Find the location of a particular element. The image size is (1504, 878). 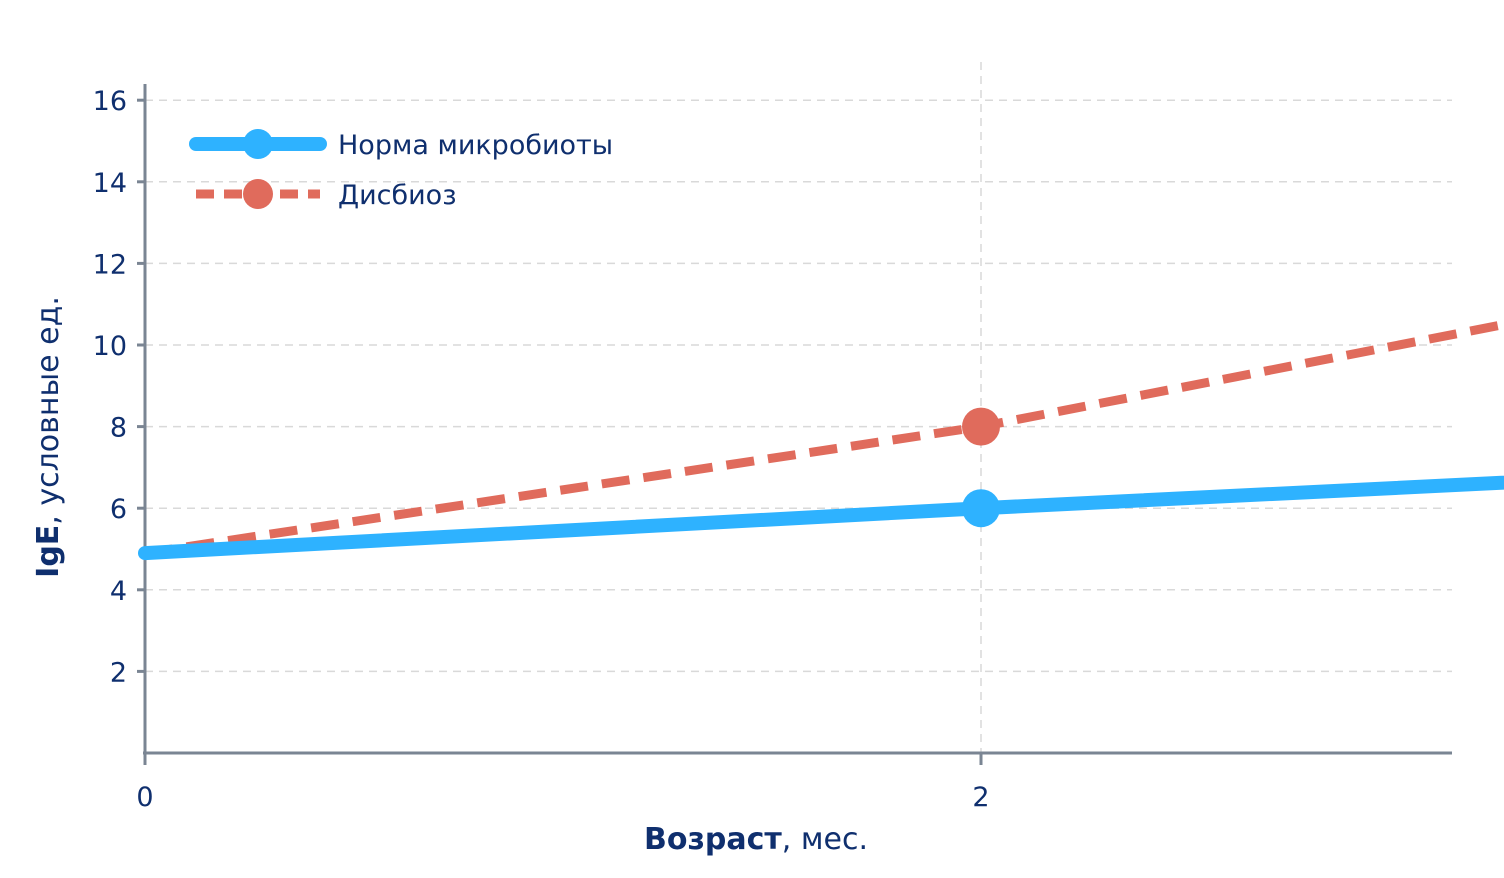

y-axis-title-rest: , условные ед. is located at coordinates (48, 410).